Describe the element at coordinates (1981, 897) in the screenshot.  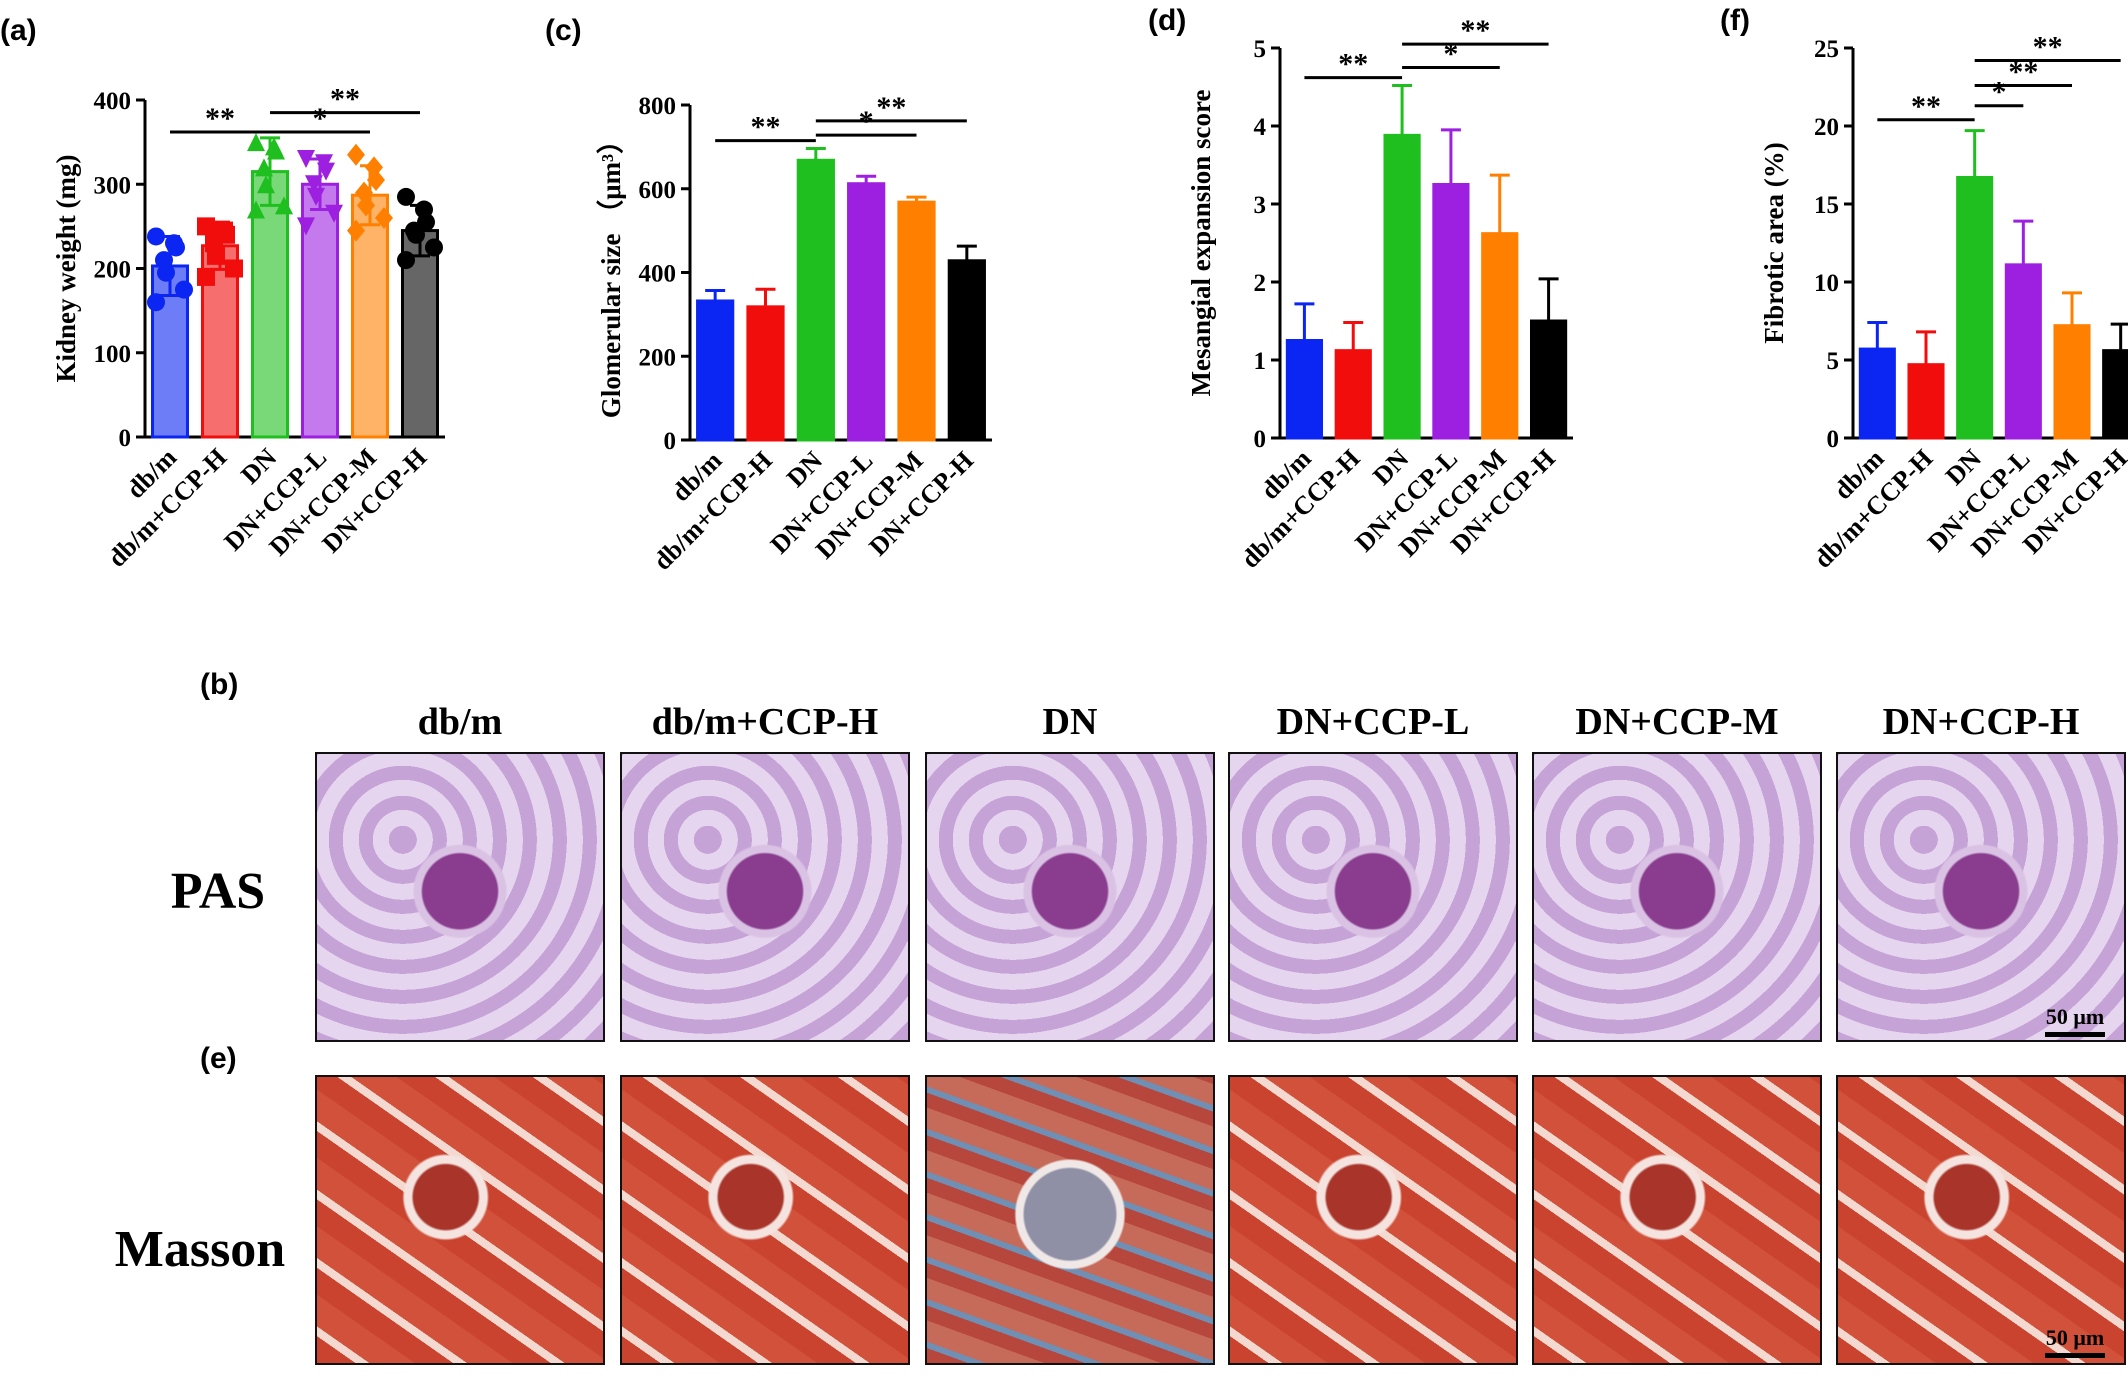
I see `pas-image-dn-ccp-h` at that location.